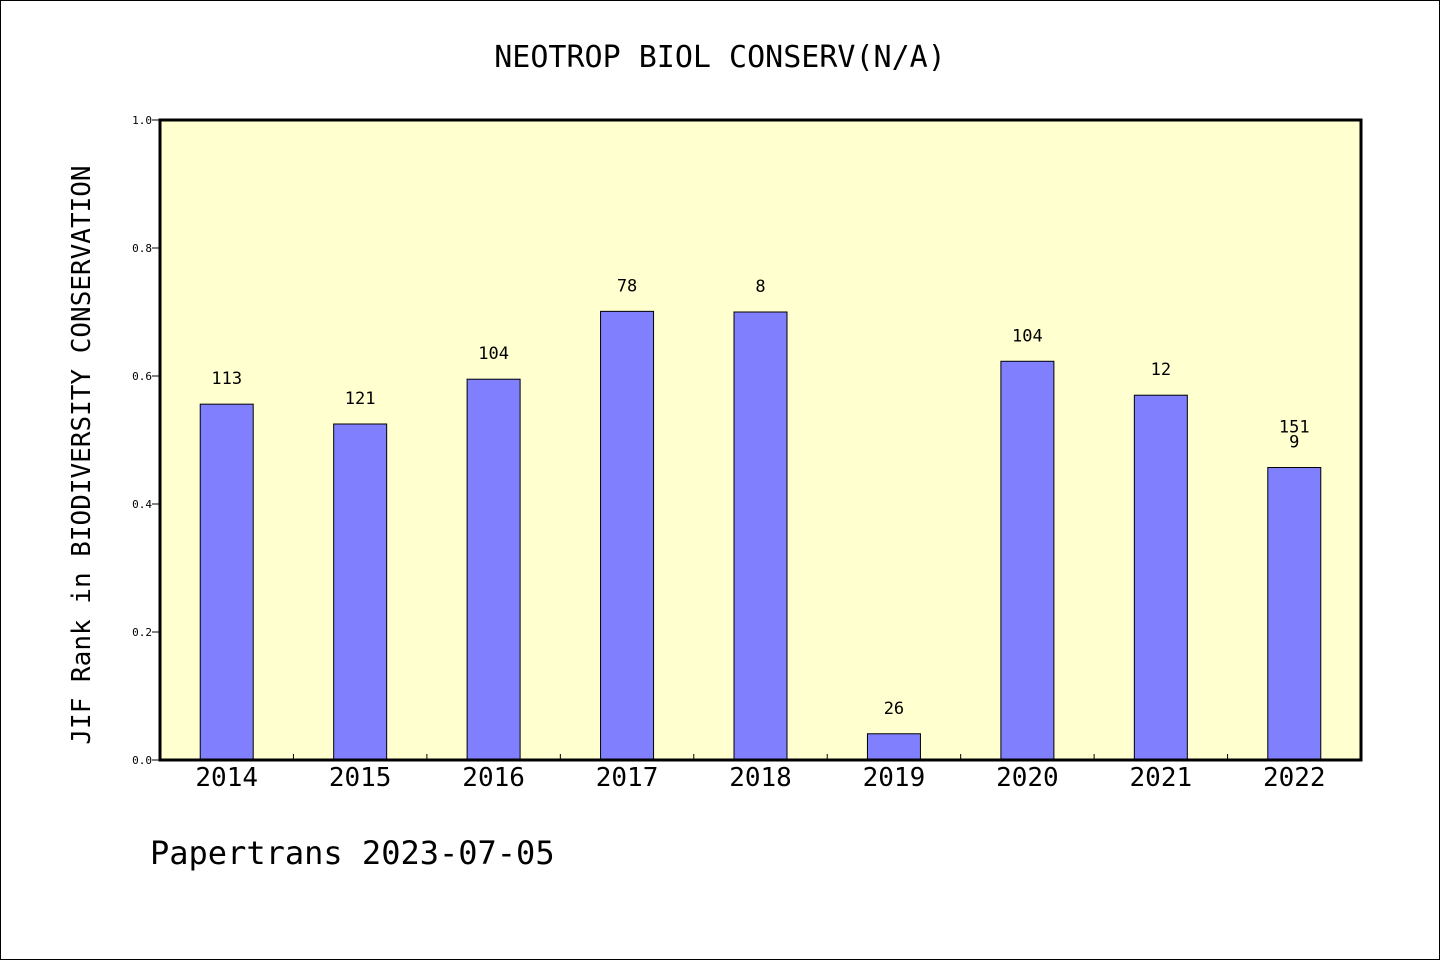  I want to click on bar-2014, so click(226, 582).